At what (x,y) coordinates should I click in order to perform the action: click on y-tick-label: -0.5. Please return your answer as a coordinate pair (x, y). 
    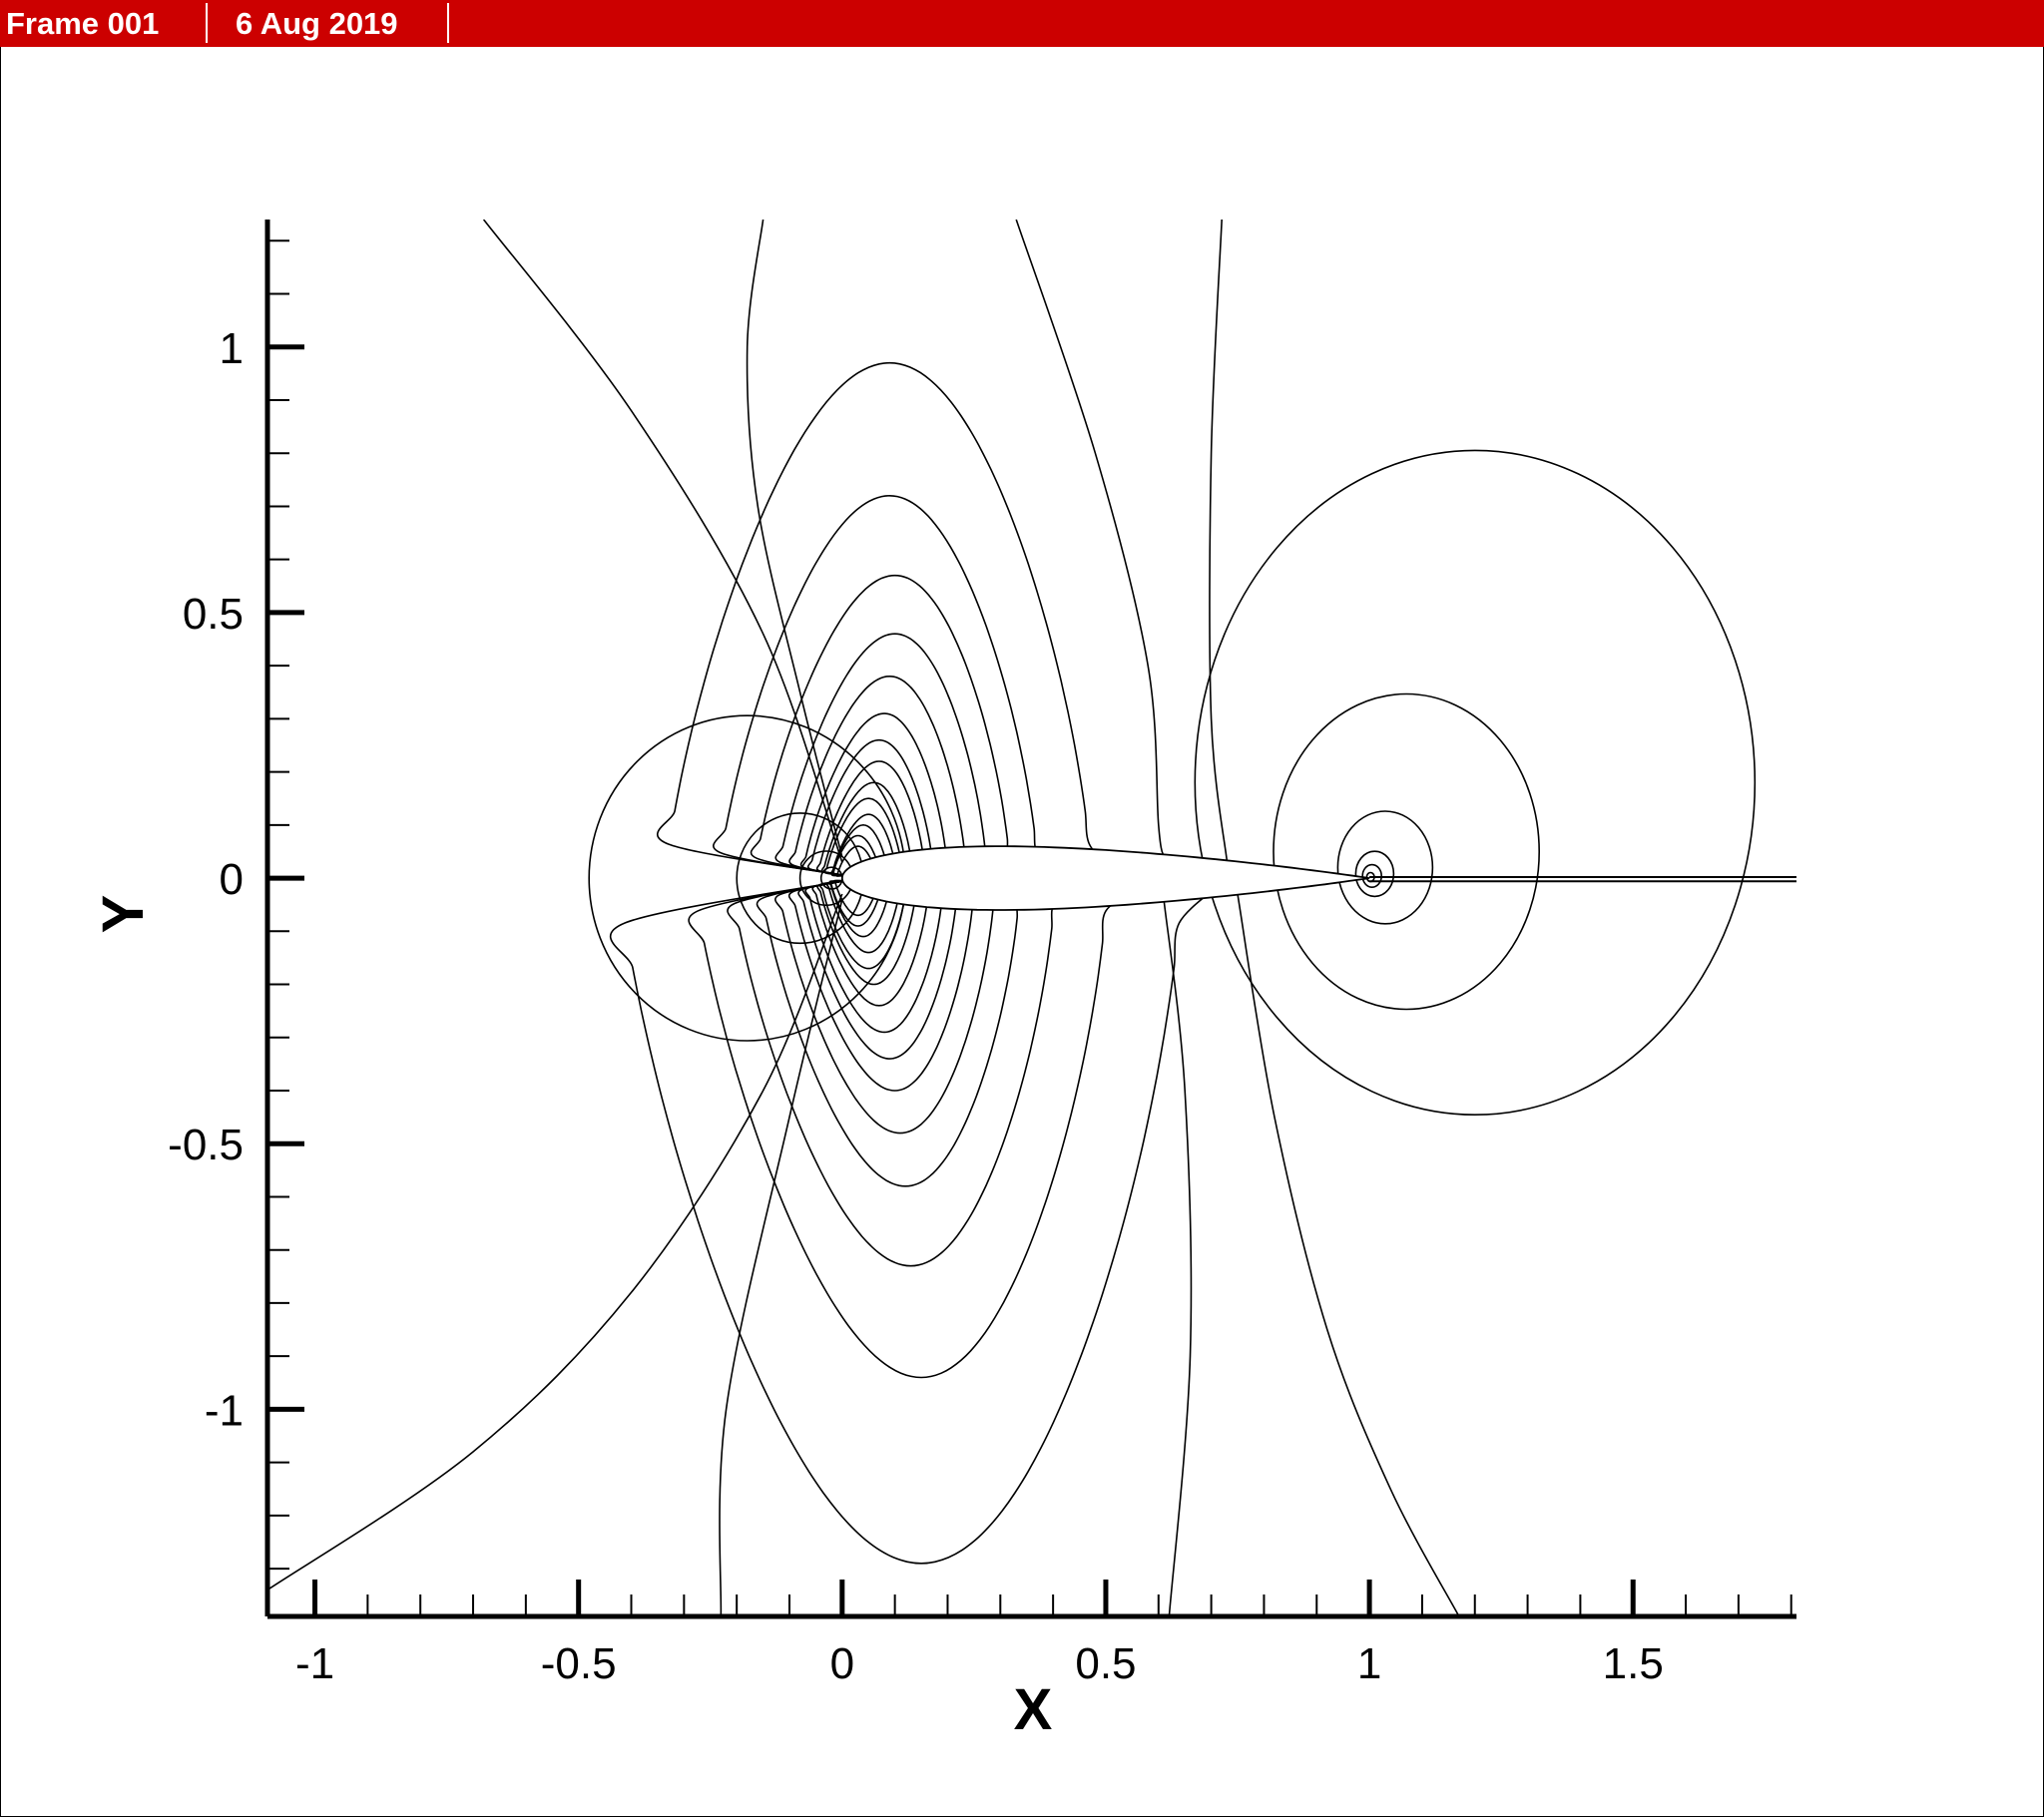
    Looking at the image, I should click on (206, 1145).